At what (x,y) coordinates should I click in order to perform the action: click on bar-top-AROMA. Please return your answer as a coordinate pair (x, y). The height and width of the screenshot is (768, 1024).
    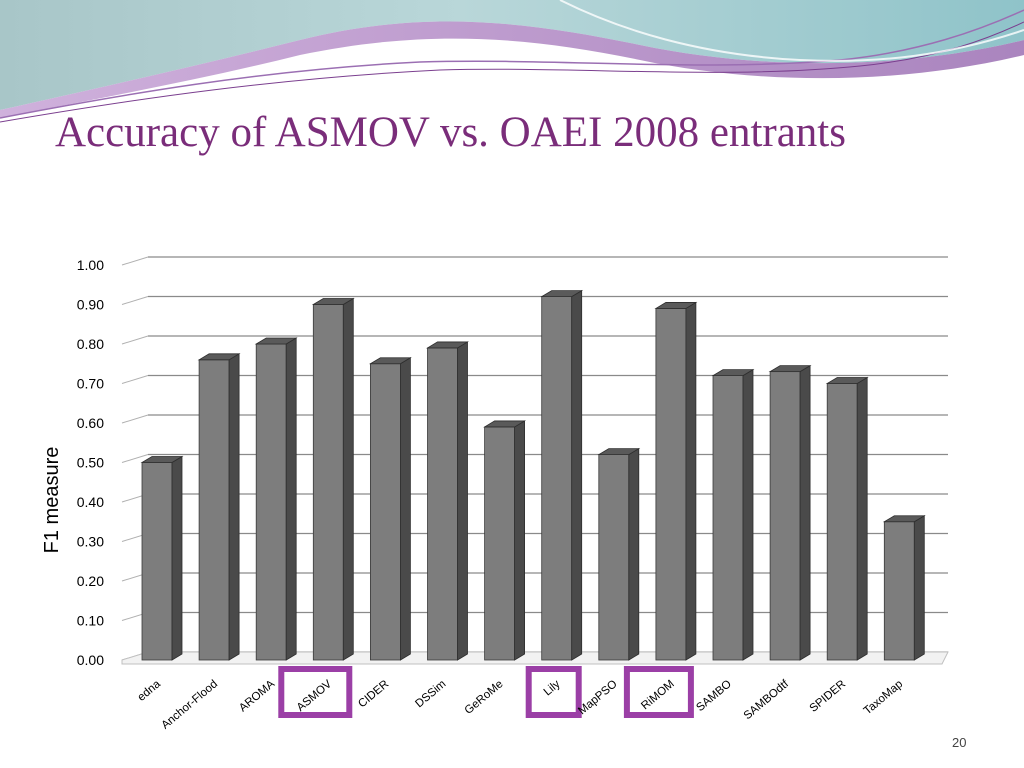
    Looking at the image, I should click on (276, 341).